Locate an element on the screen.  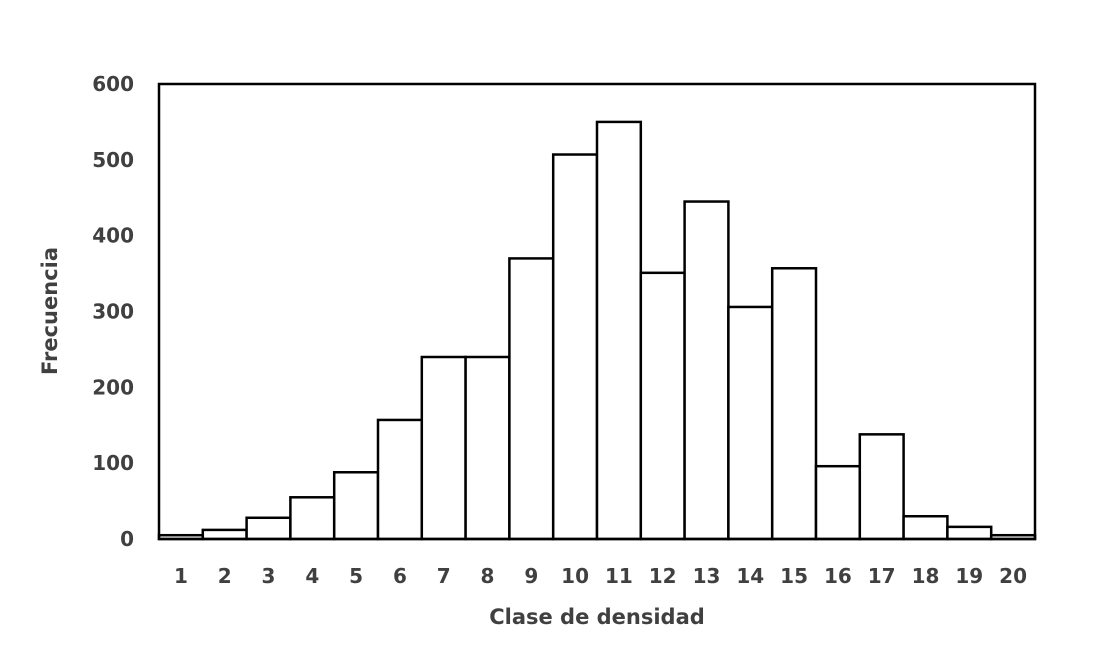
y-tick-label: 500 is located at coordinates (113, 160).